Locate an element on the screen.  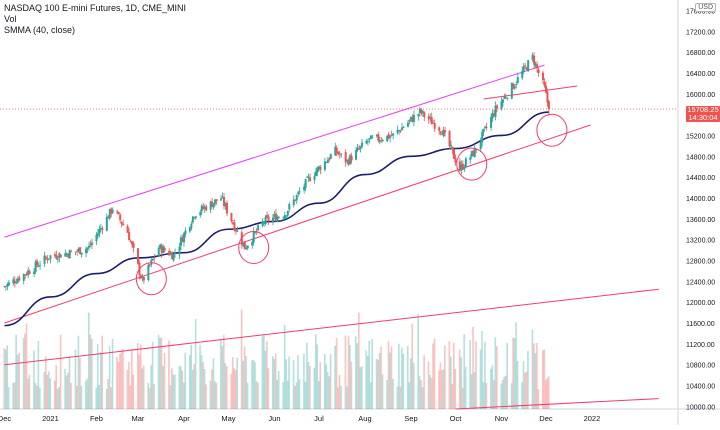
volume-legend: Vol is located at coordinates (10, 19).